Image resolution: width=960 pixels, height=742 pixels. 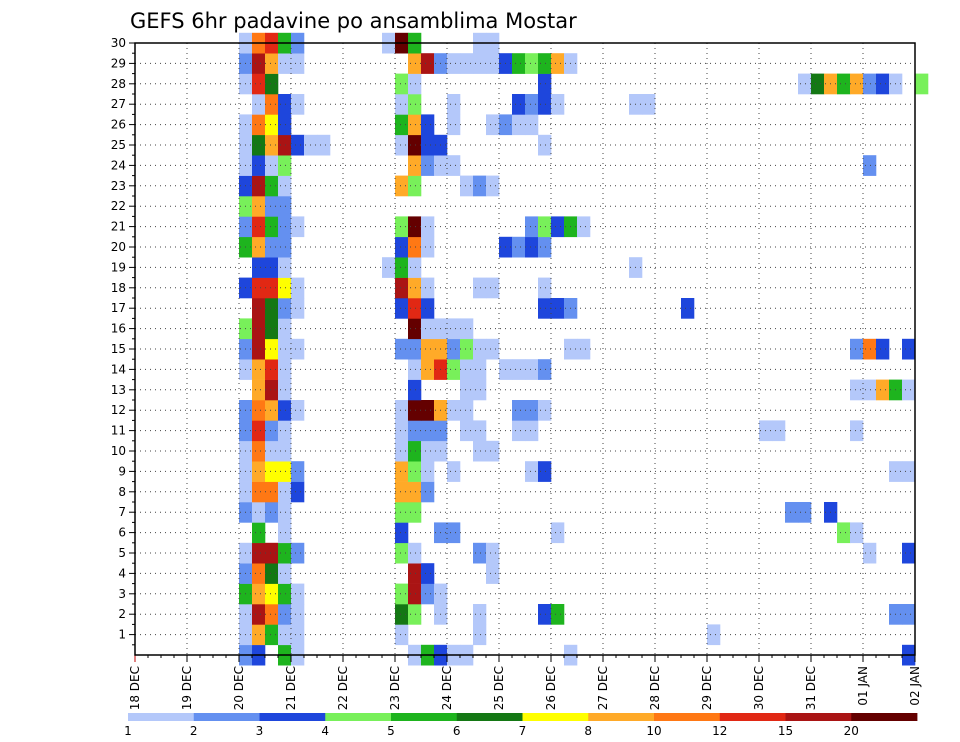 I want to click on x-tick-label: 27 DEC, so click(x=603, y=688).